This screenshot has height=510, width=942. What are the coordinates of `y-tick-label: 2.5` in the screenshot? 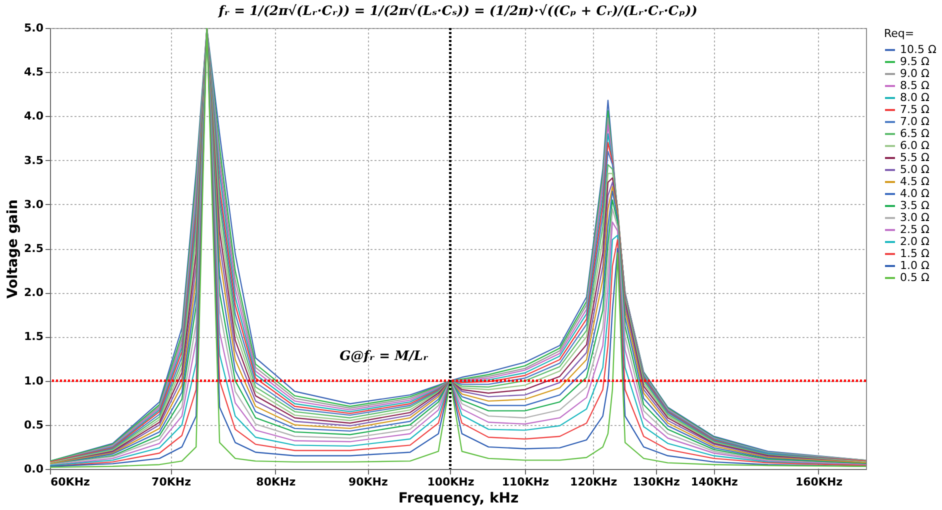 It's located at (34, 248).